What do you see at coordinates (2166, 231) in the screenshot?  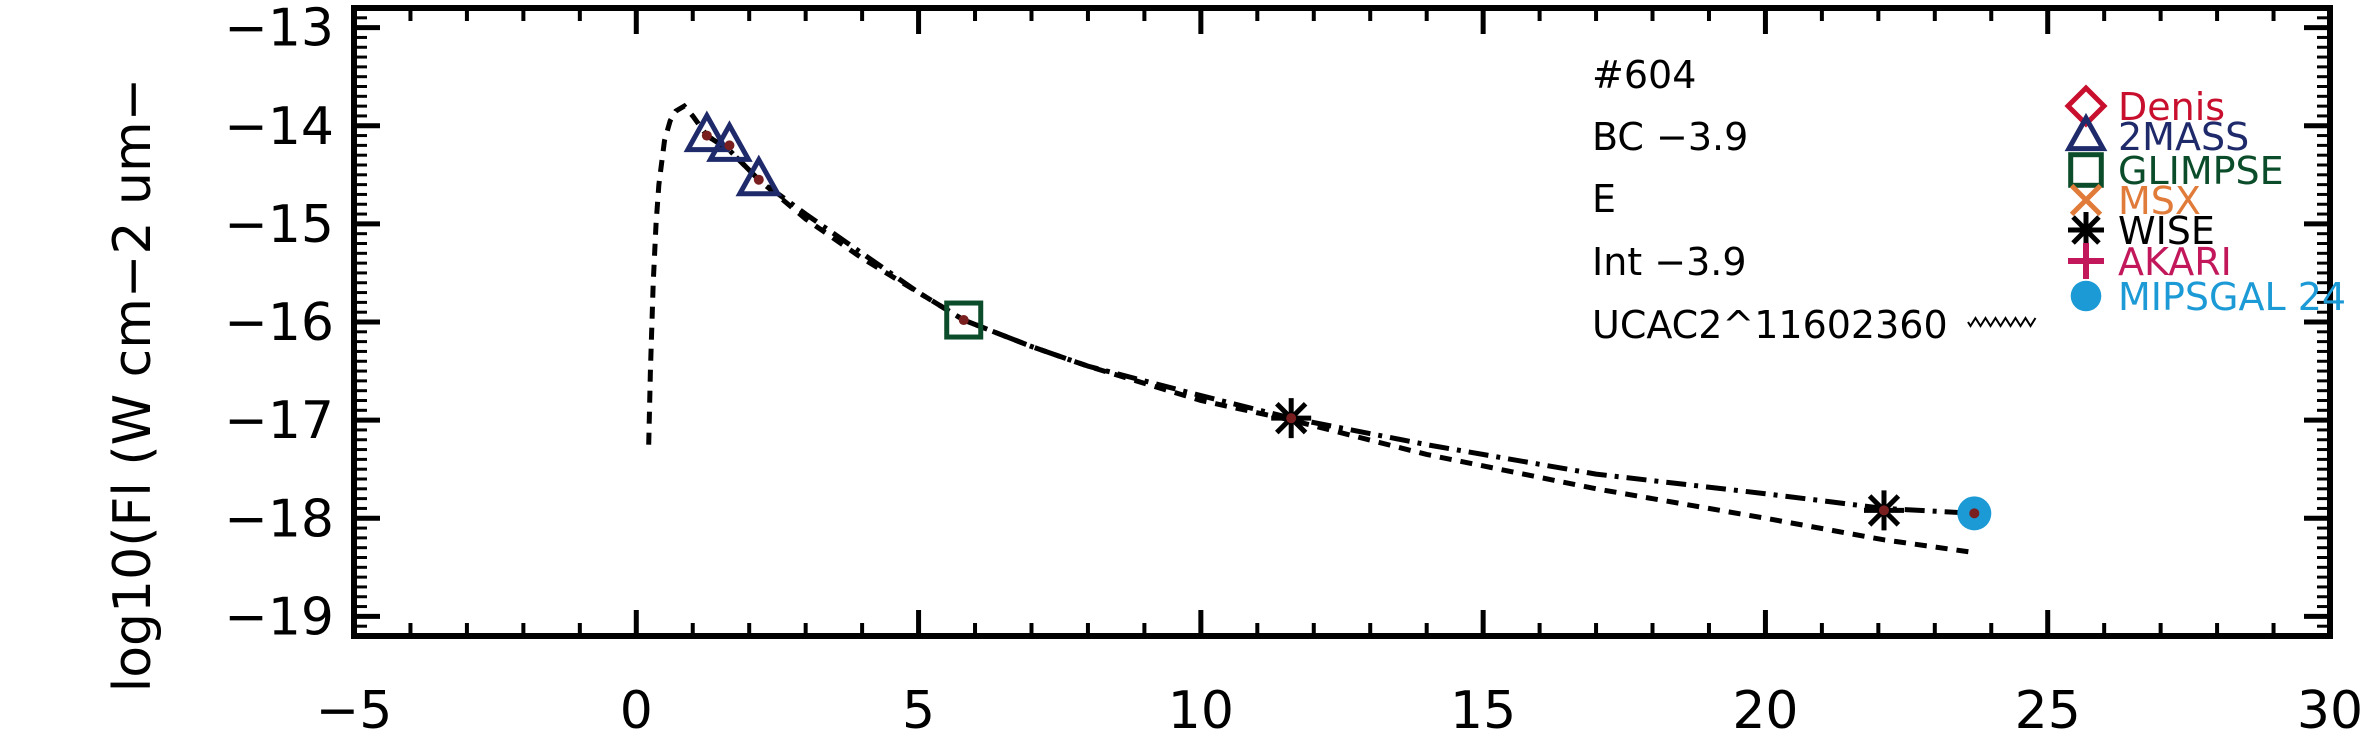 I see `legend-label: WISE` at bounding box center [2166, 231].